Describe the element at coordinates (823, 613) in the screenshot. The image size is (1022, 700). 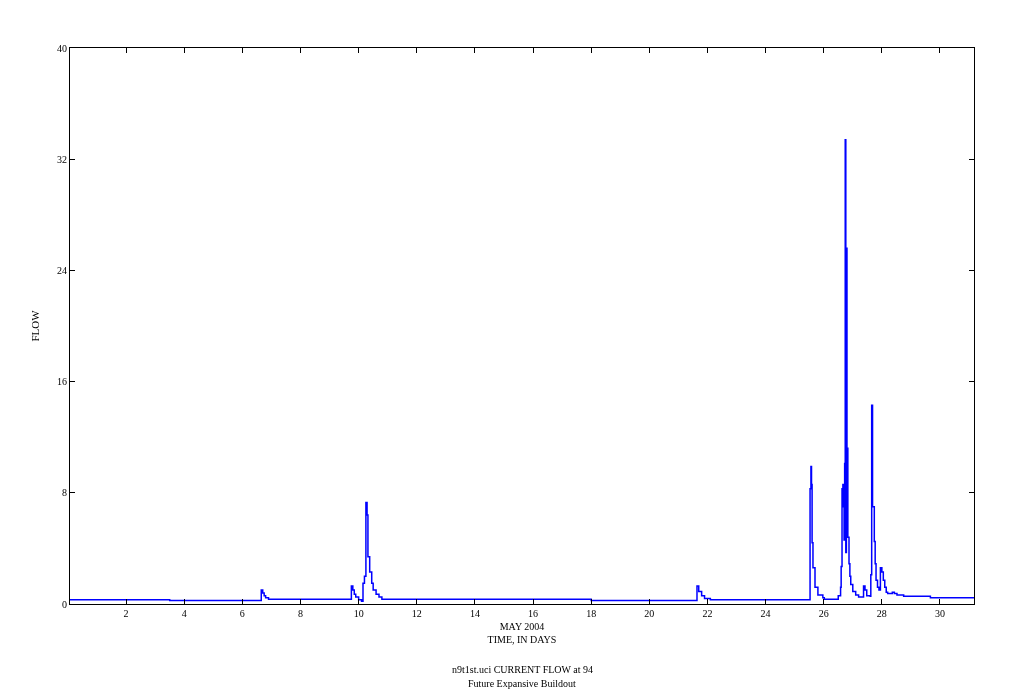
I see `x-tick-label: 26` at that location.